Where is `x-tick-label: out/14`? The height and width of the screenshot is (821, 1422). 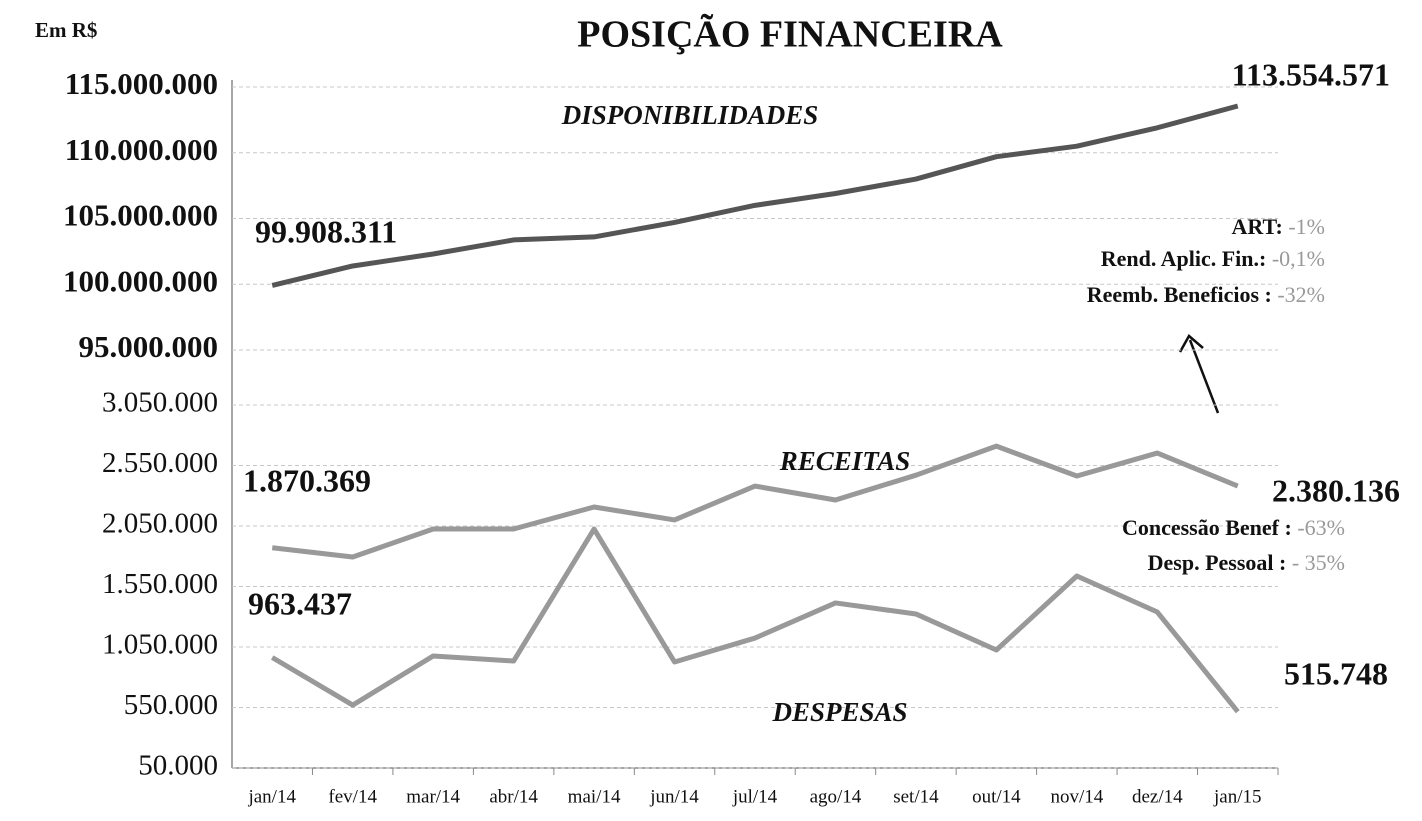 x-tick-label: out/14 is located at coordinates (996, 796).